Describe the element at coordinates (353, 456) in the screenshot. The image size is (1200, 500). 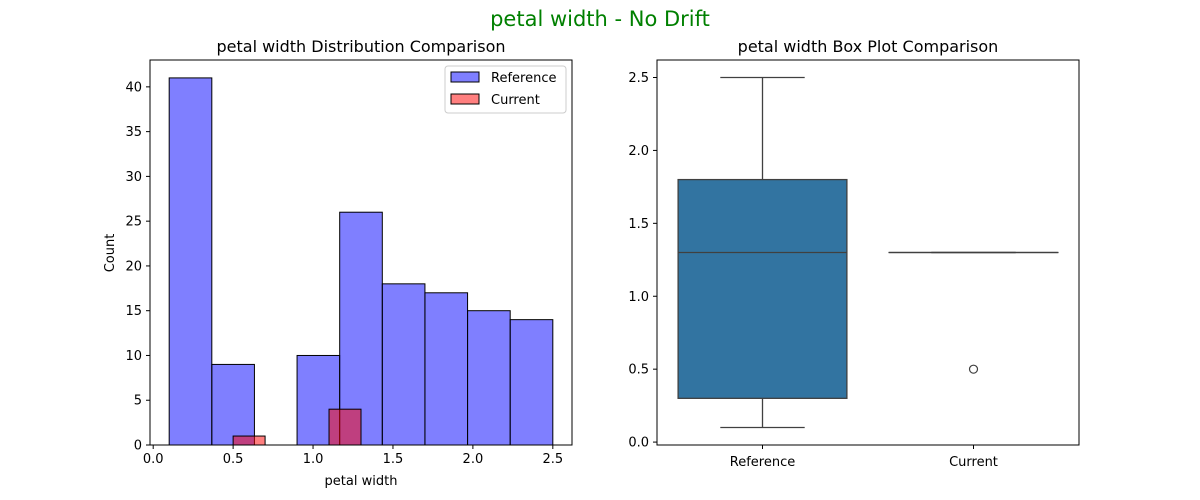
I see `histogram-x-ticks: 0.0 0.5 1.0 1.5 2.0 2.5` at that location.